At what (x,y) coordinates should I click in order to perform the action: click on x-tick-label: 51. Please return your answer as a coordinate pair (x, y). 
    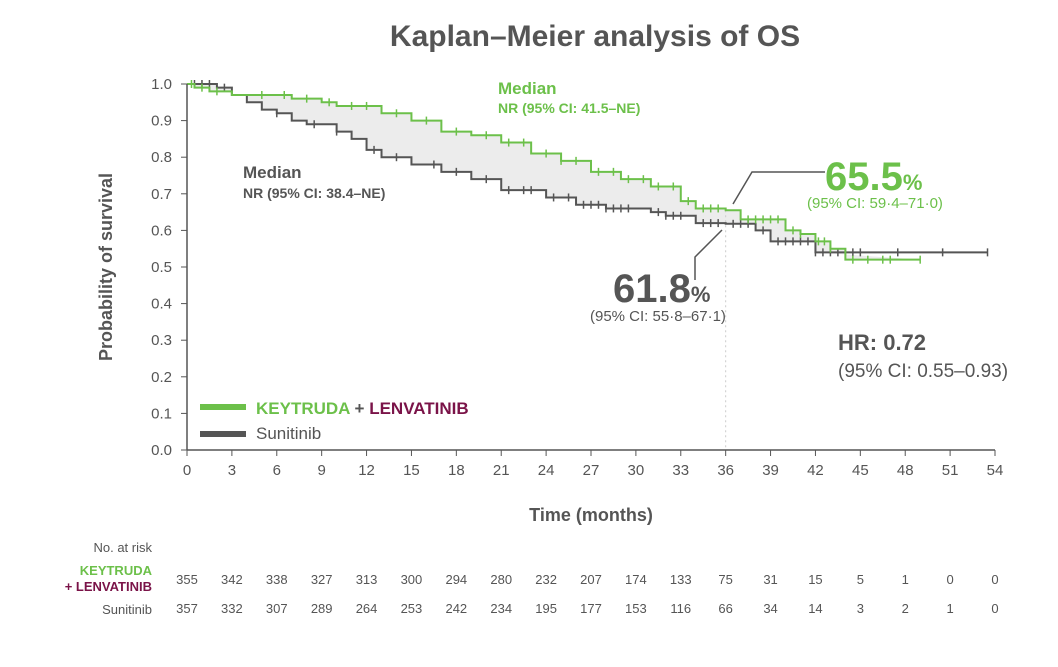
    Looking at the image, I should click on (950, 470).